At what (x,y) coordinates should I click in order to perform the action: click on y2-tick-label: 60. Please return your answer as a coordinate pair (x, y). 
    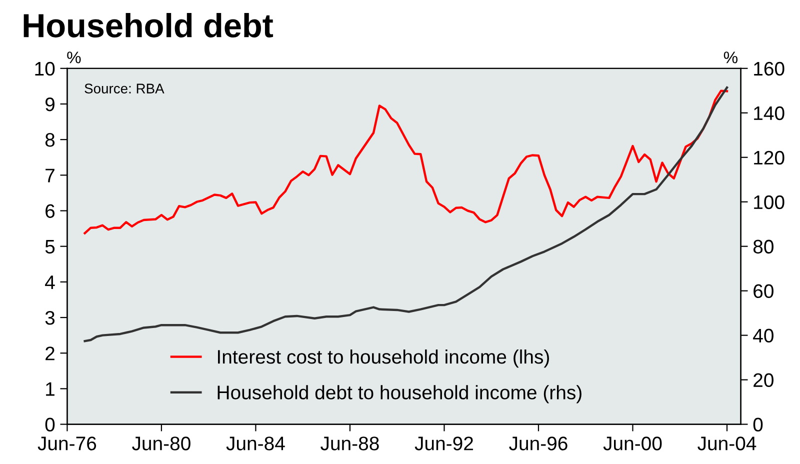
    Looking at the image, I should click on (764, 291).